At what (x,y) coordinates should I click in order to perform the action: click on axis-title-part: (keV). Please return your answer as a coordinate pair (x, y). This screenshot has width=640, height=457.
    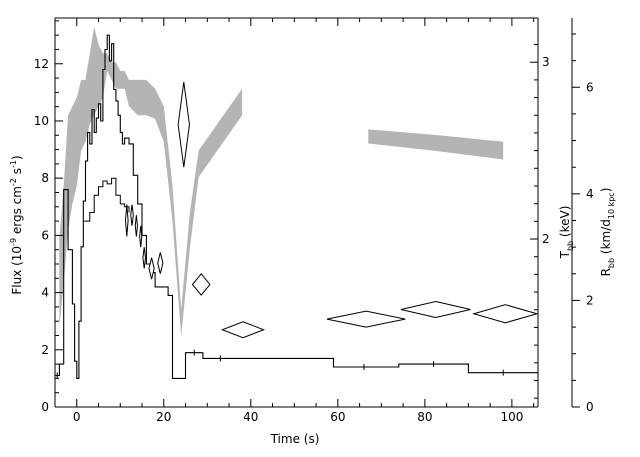
    Looking at the image, I should click on (565, 223).